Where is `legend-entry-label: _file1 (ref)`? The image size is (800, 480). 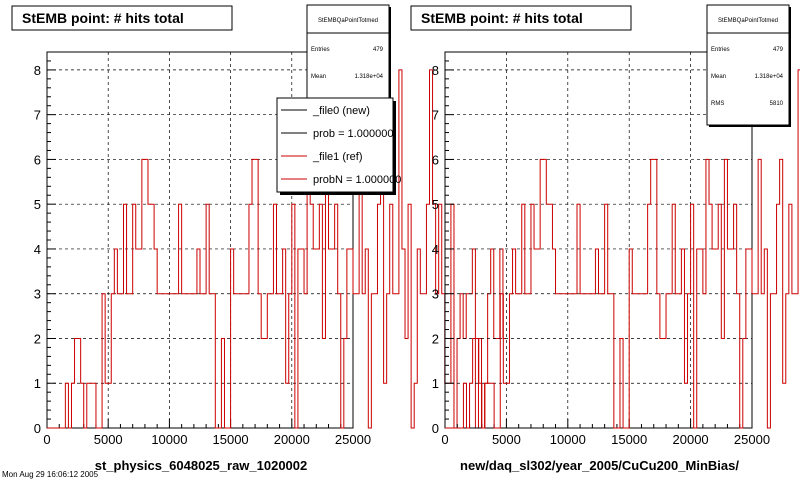
legend-entry-label: _file1 (ref) is located at coordinates (337, 157).